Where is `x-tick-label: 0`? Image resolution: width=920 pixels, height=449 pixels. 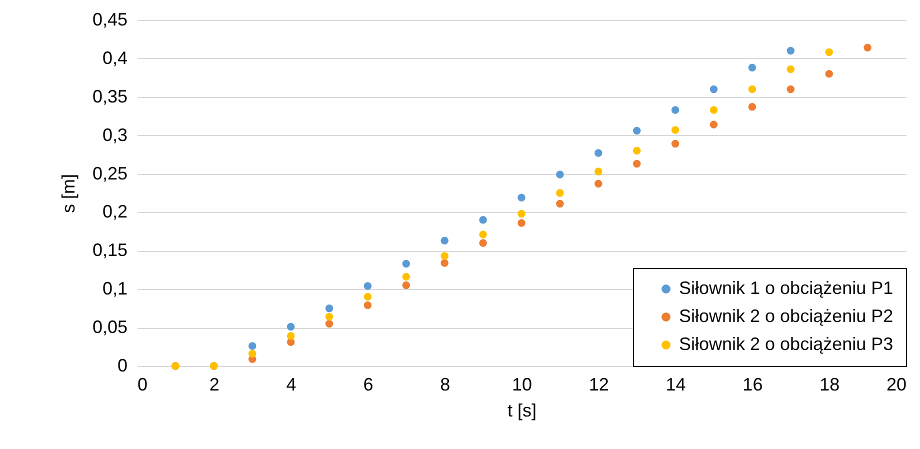 x-tick-label: 0 is located at coordinates (143, 384).